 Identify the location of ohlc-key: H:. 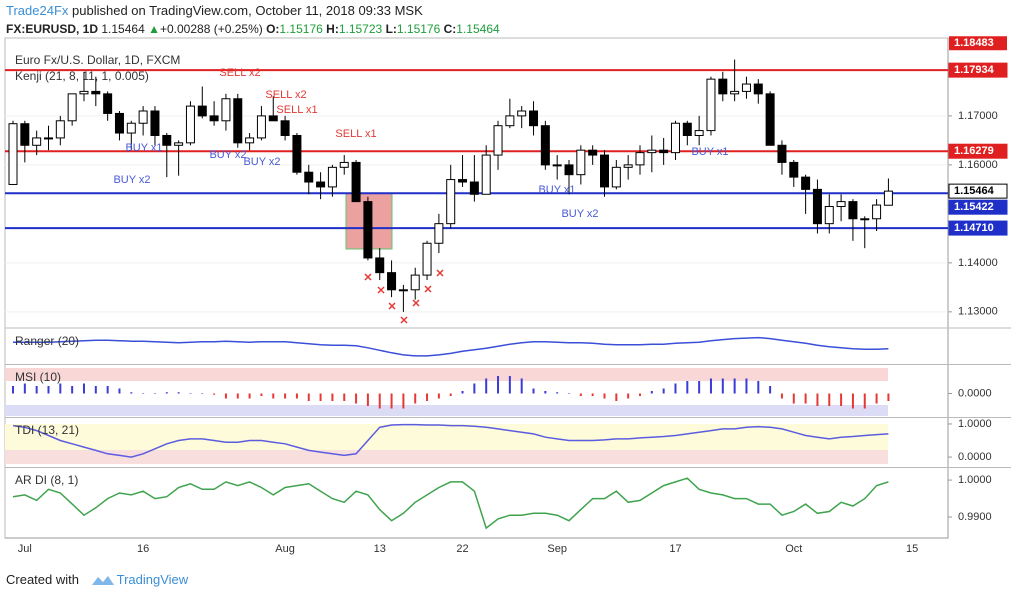
(332, 29).